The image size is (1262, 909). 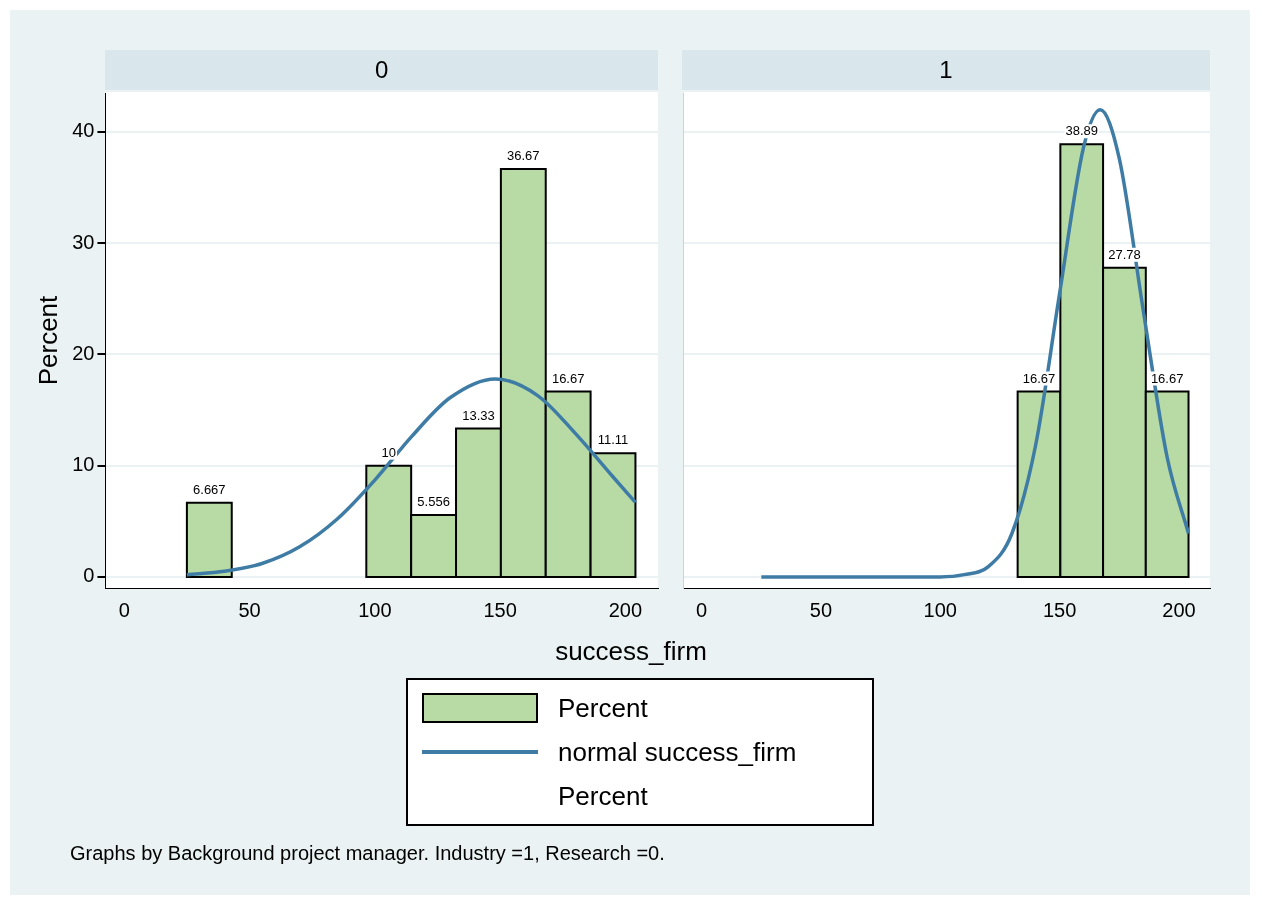 I want to click on y-tick-label: 10, so click(x=83, y=464).